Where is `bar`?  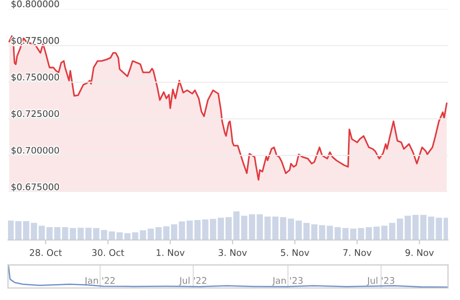
bar is located at coordinates (11, 230).